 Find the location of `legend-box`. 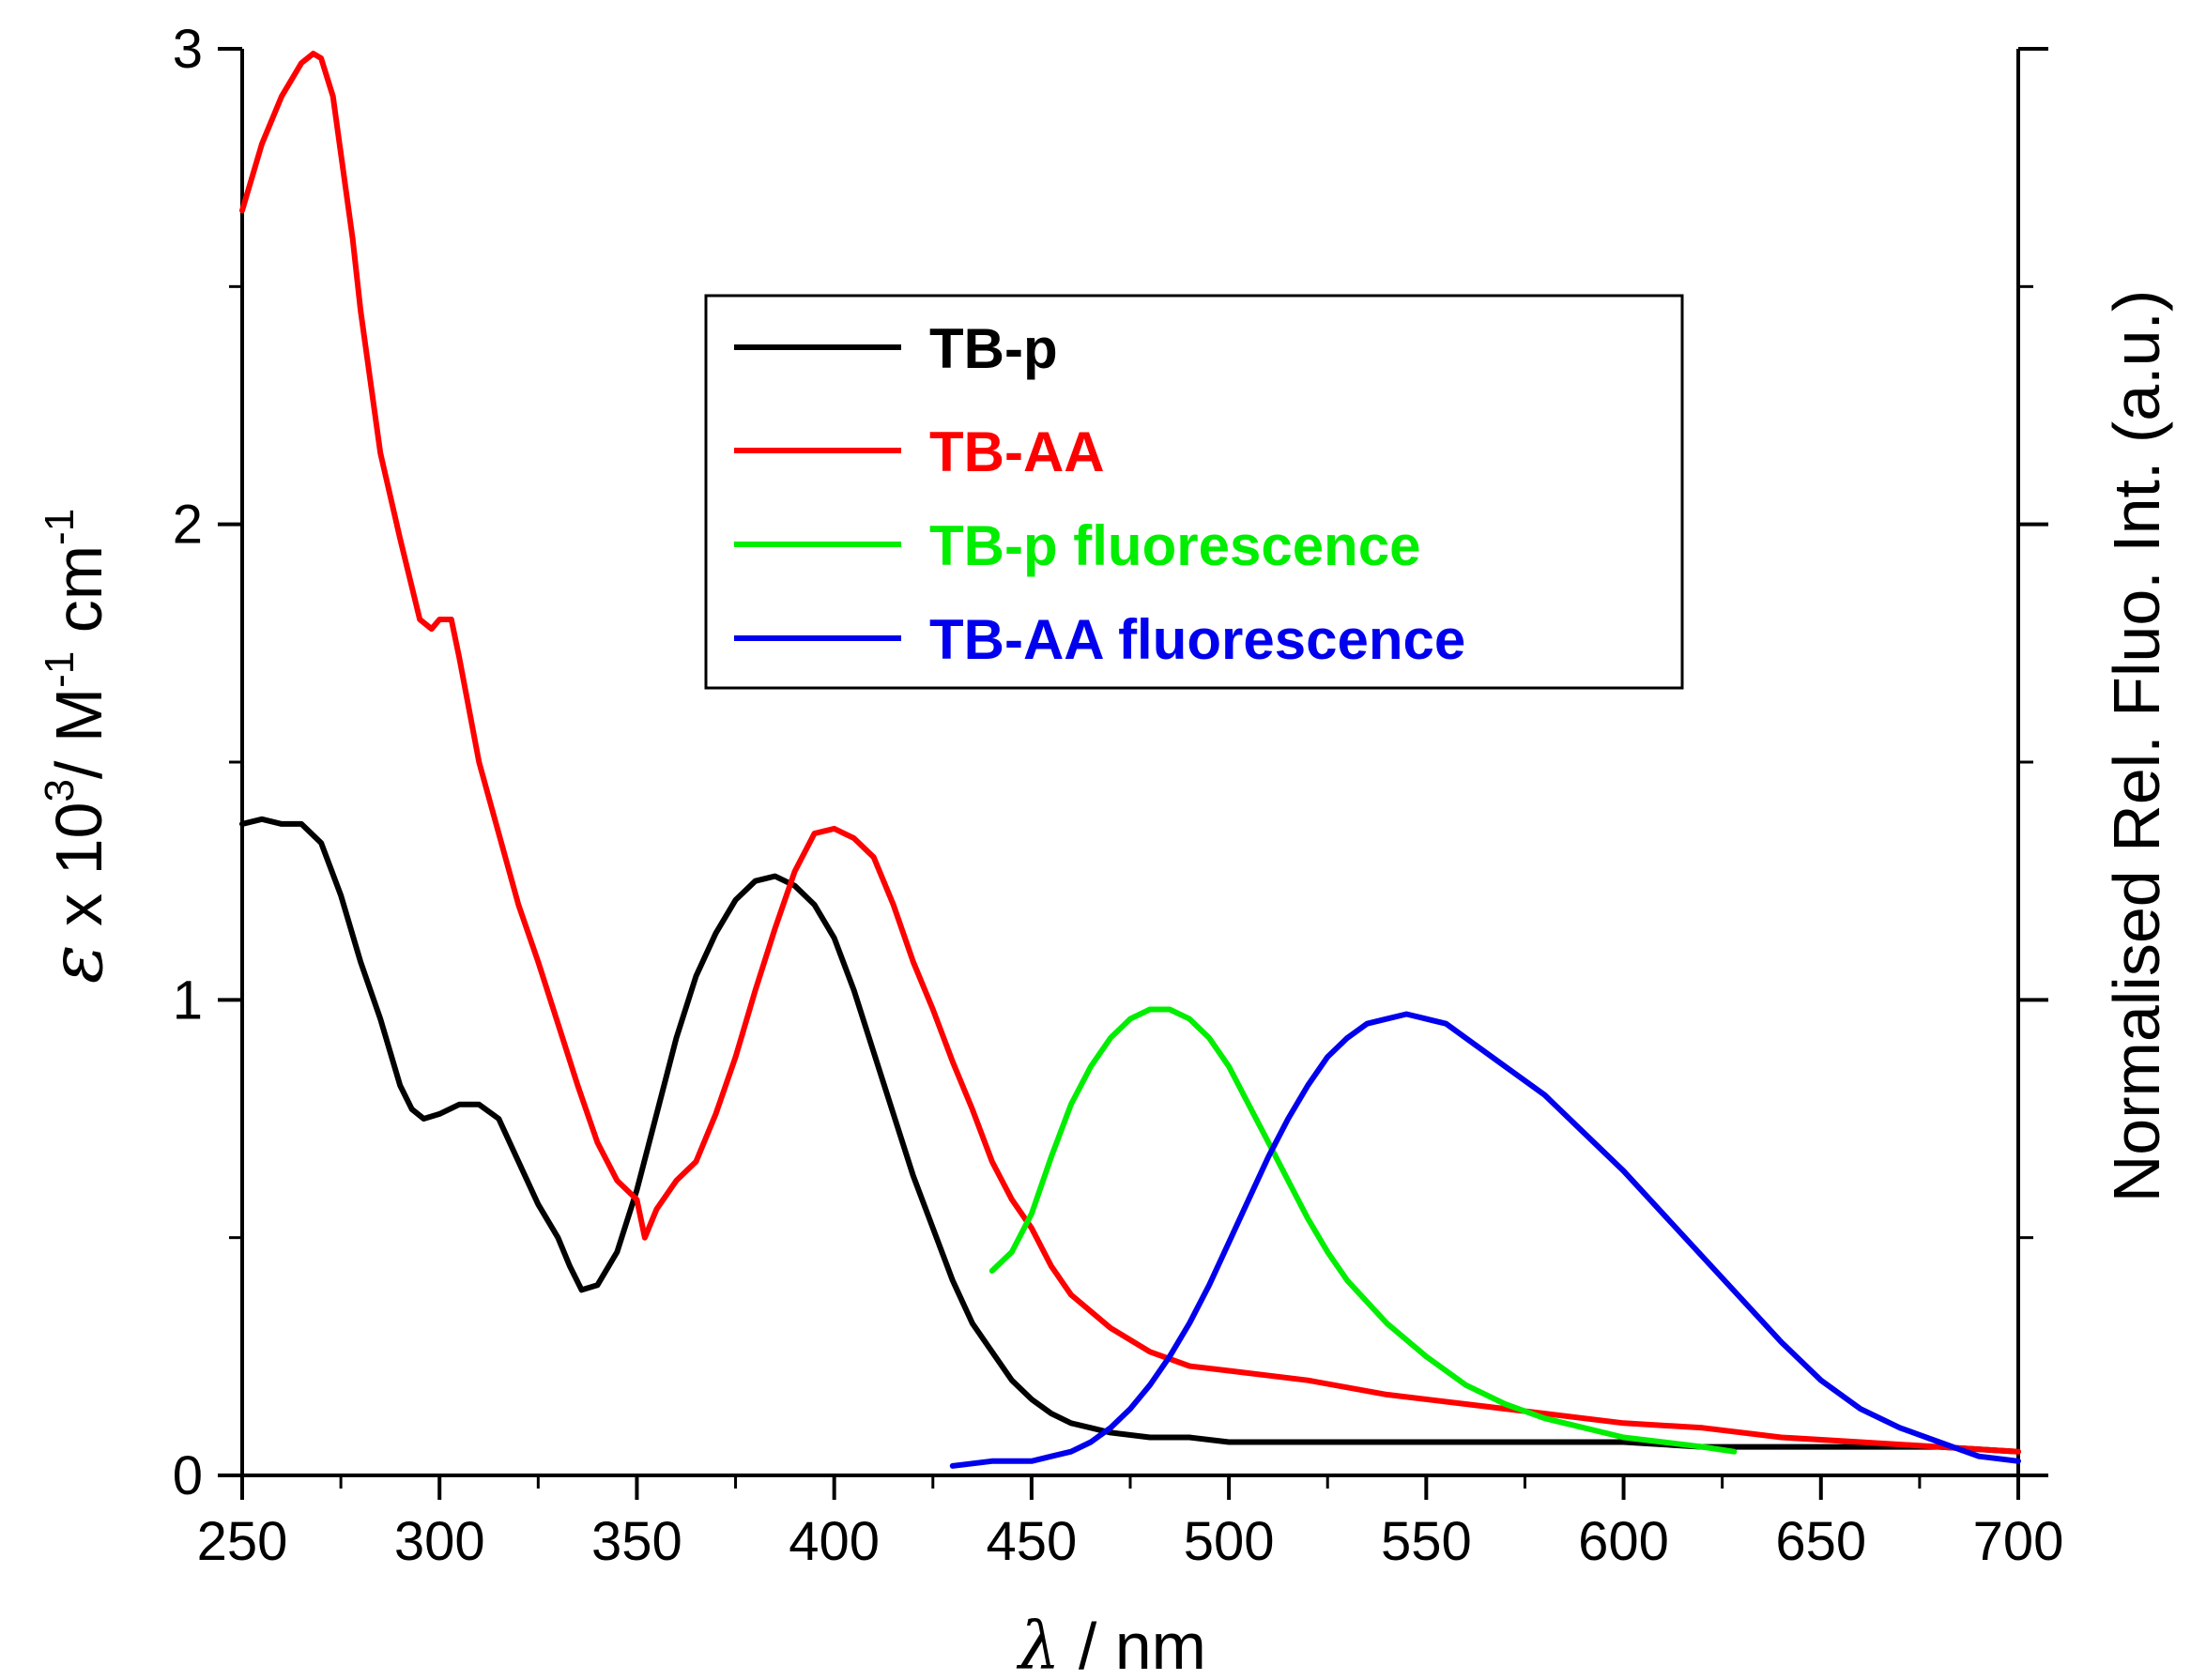

legend-box is located at coordinates (1194, 492).